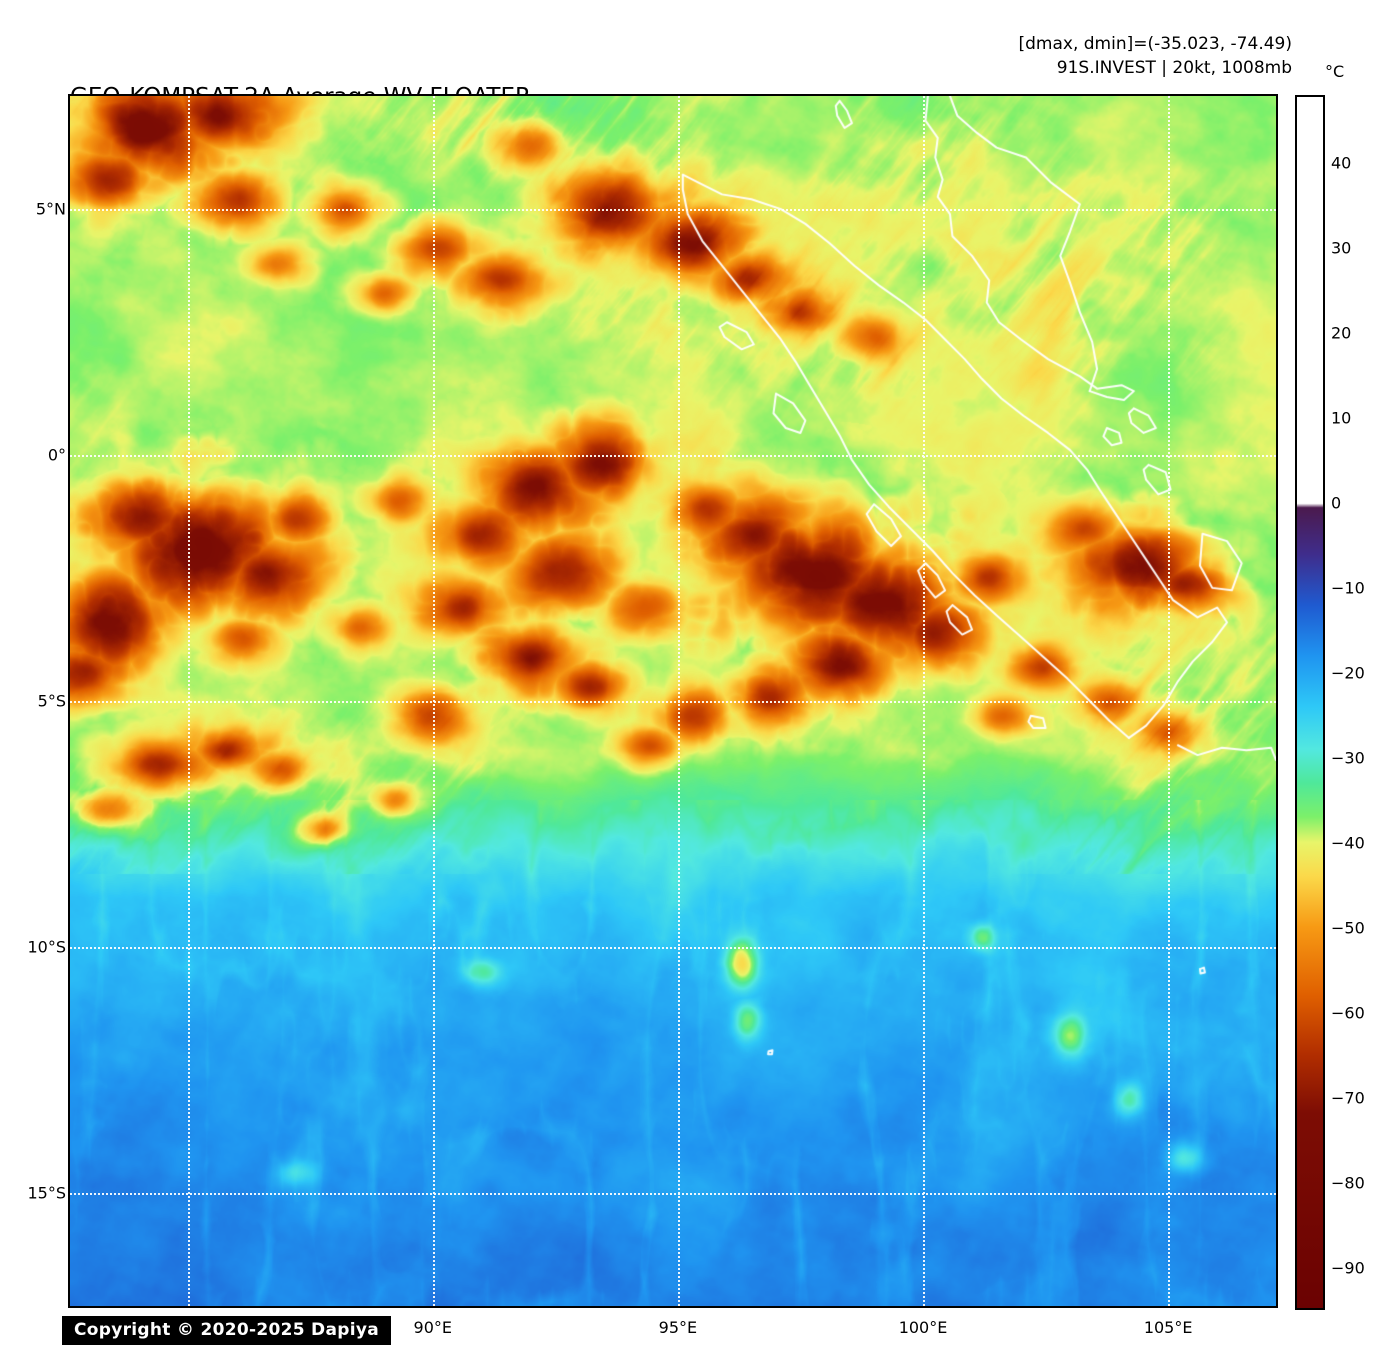 This screenshot has width=1388, height=1359. What do you see at coordinates (226, 1330) in the screenshot?
I see `copyright-watermark: Copyright © 2020-2025 Dapiya` at bounding box center [226, 1330].